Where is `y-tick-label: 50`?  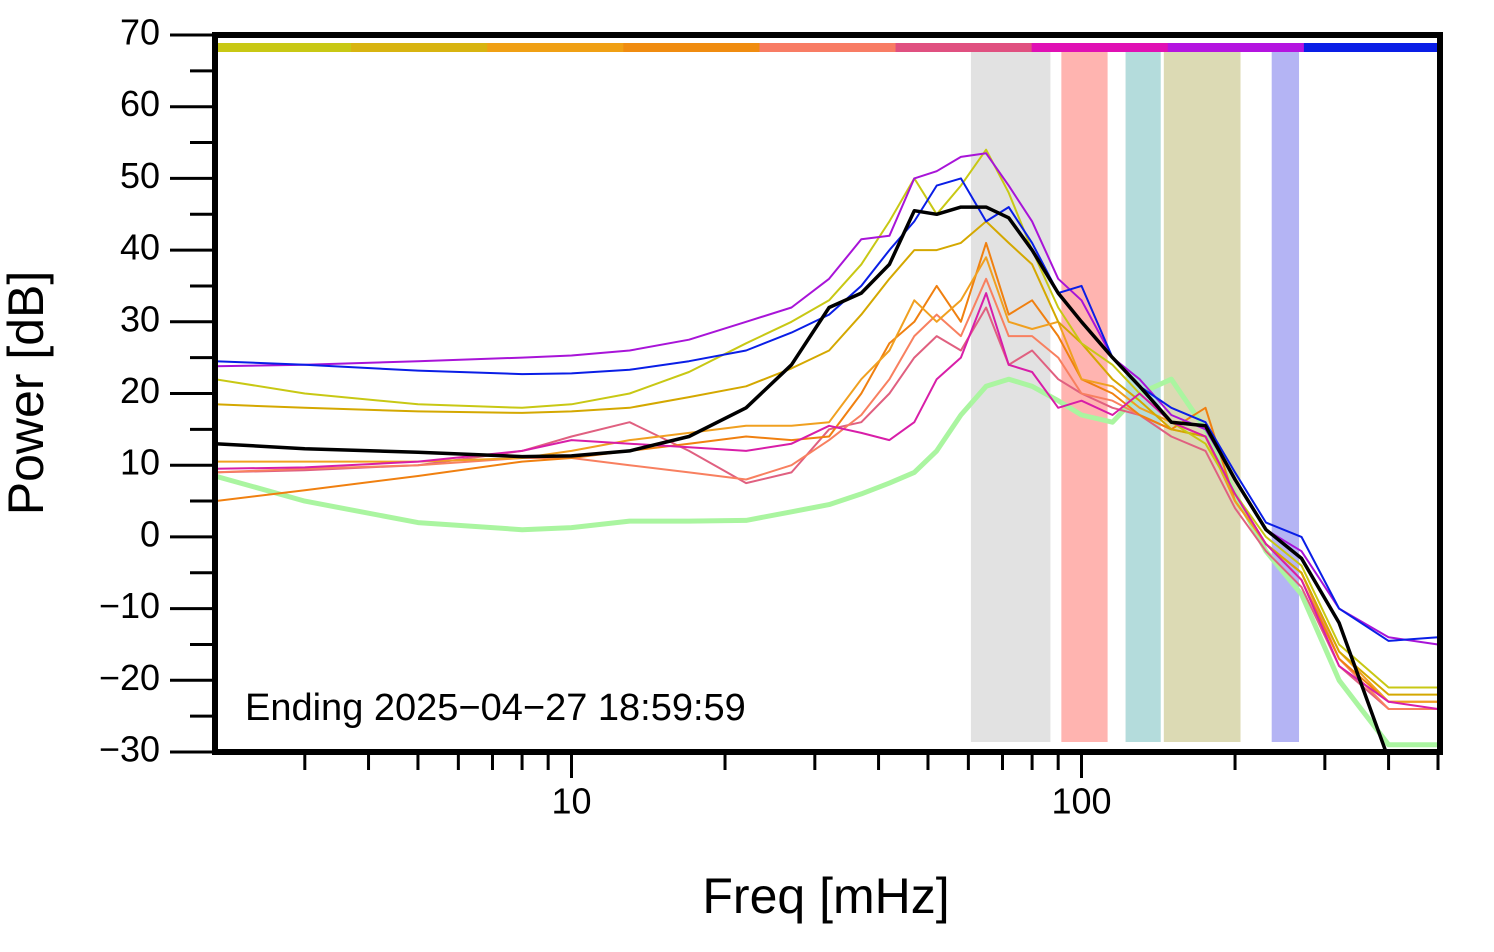
y-tick-label: 50 is located at coordinates (140, 175).